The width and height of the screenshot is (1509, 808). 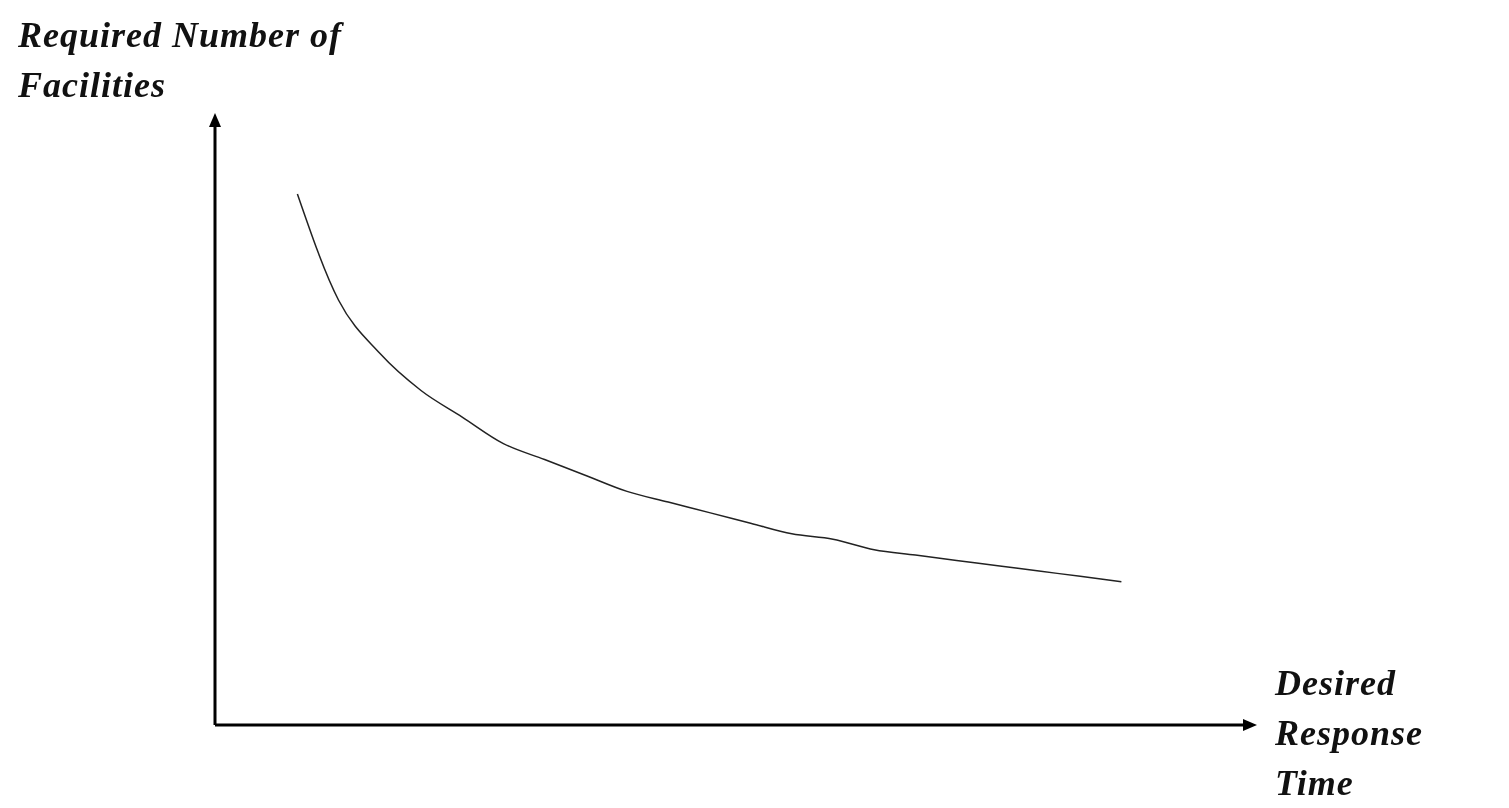 I want to click on y-axis-title: Required Number of Facilities, so click(x=181, y=60).